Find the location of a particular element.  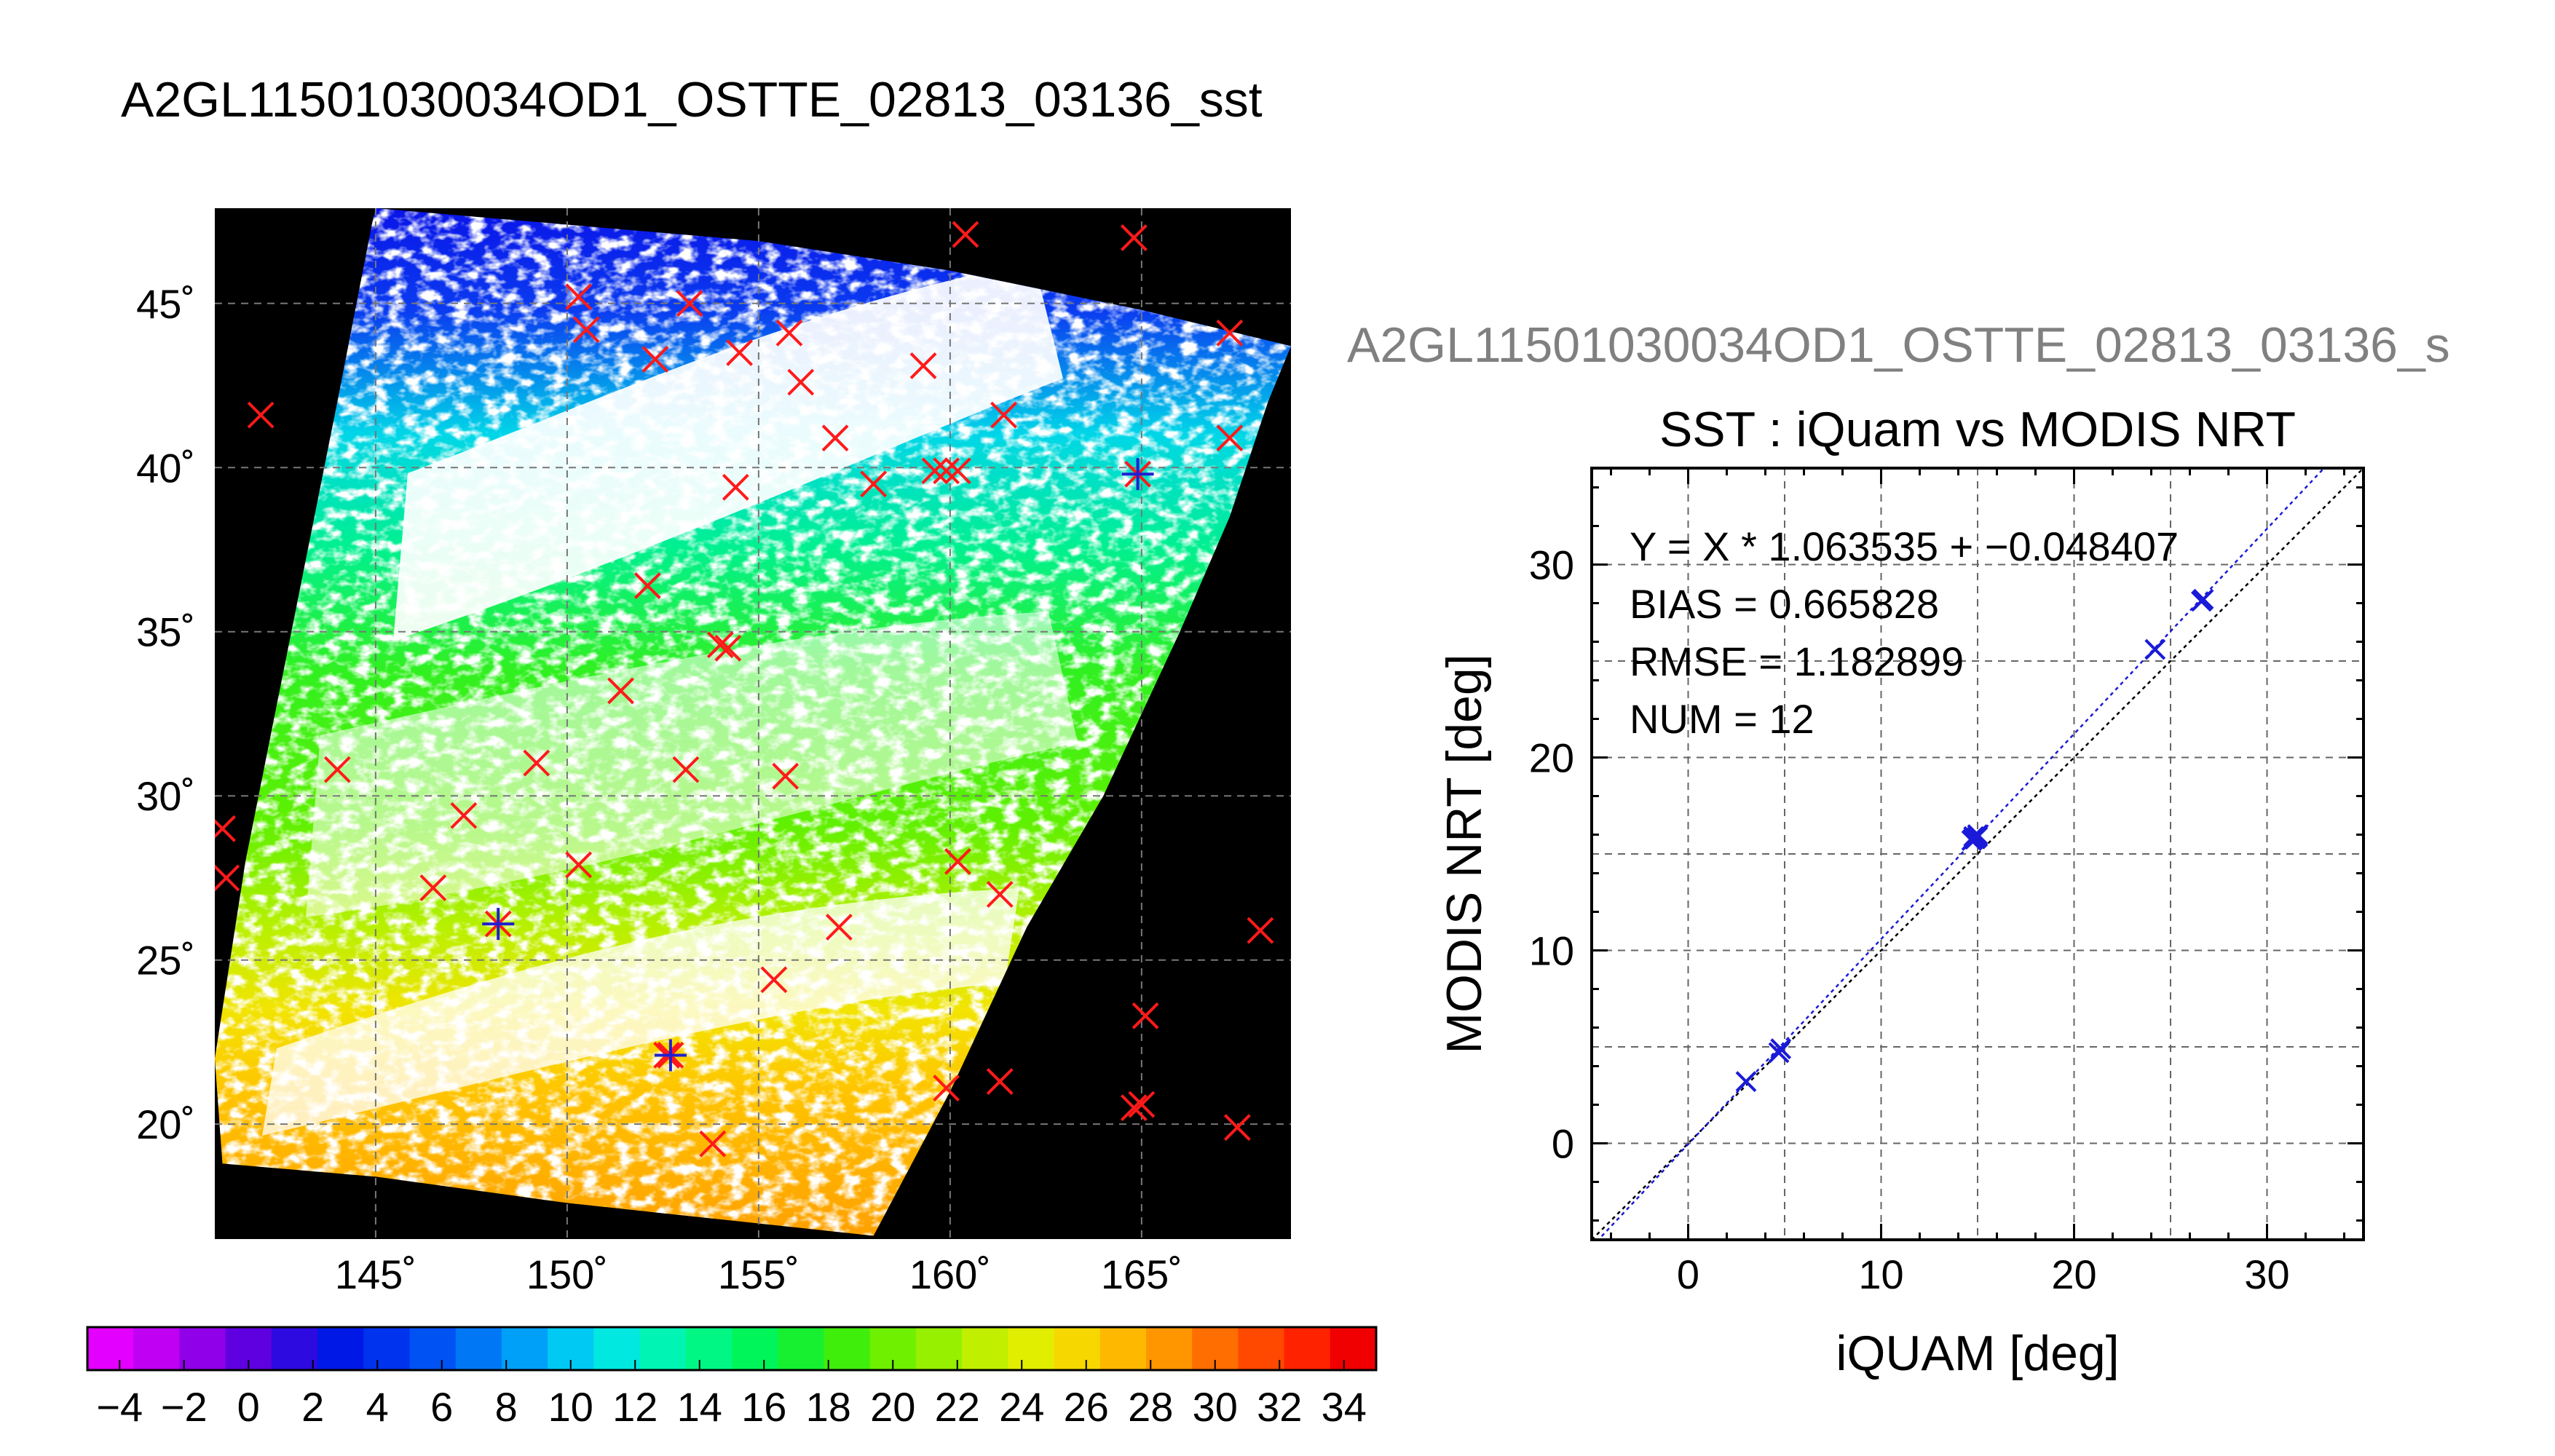

colorbar-ticks: −4 −2 0 2 4 6 8 10 12 14 16 18 20 22 24 26 28 30 32 34 is located at coordinates (731, 1395).